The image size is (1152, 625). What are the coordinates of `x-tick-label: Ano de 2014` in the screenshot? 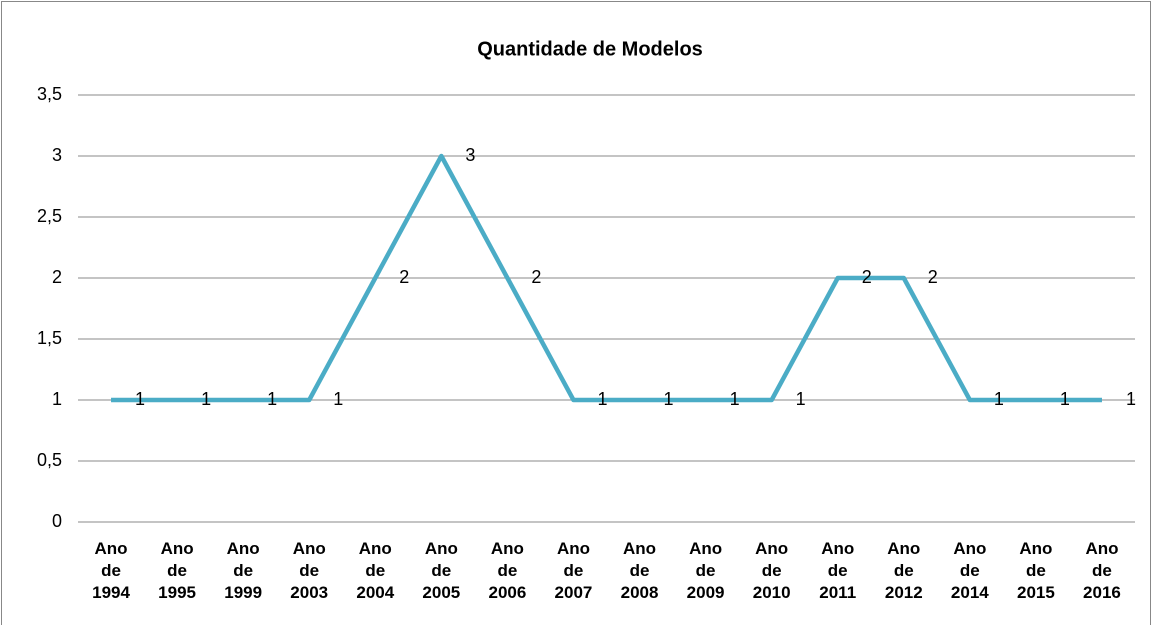 It's located at (969, 570).